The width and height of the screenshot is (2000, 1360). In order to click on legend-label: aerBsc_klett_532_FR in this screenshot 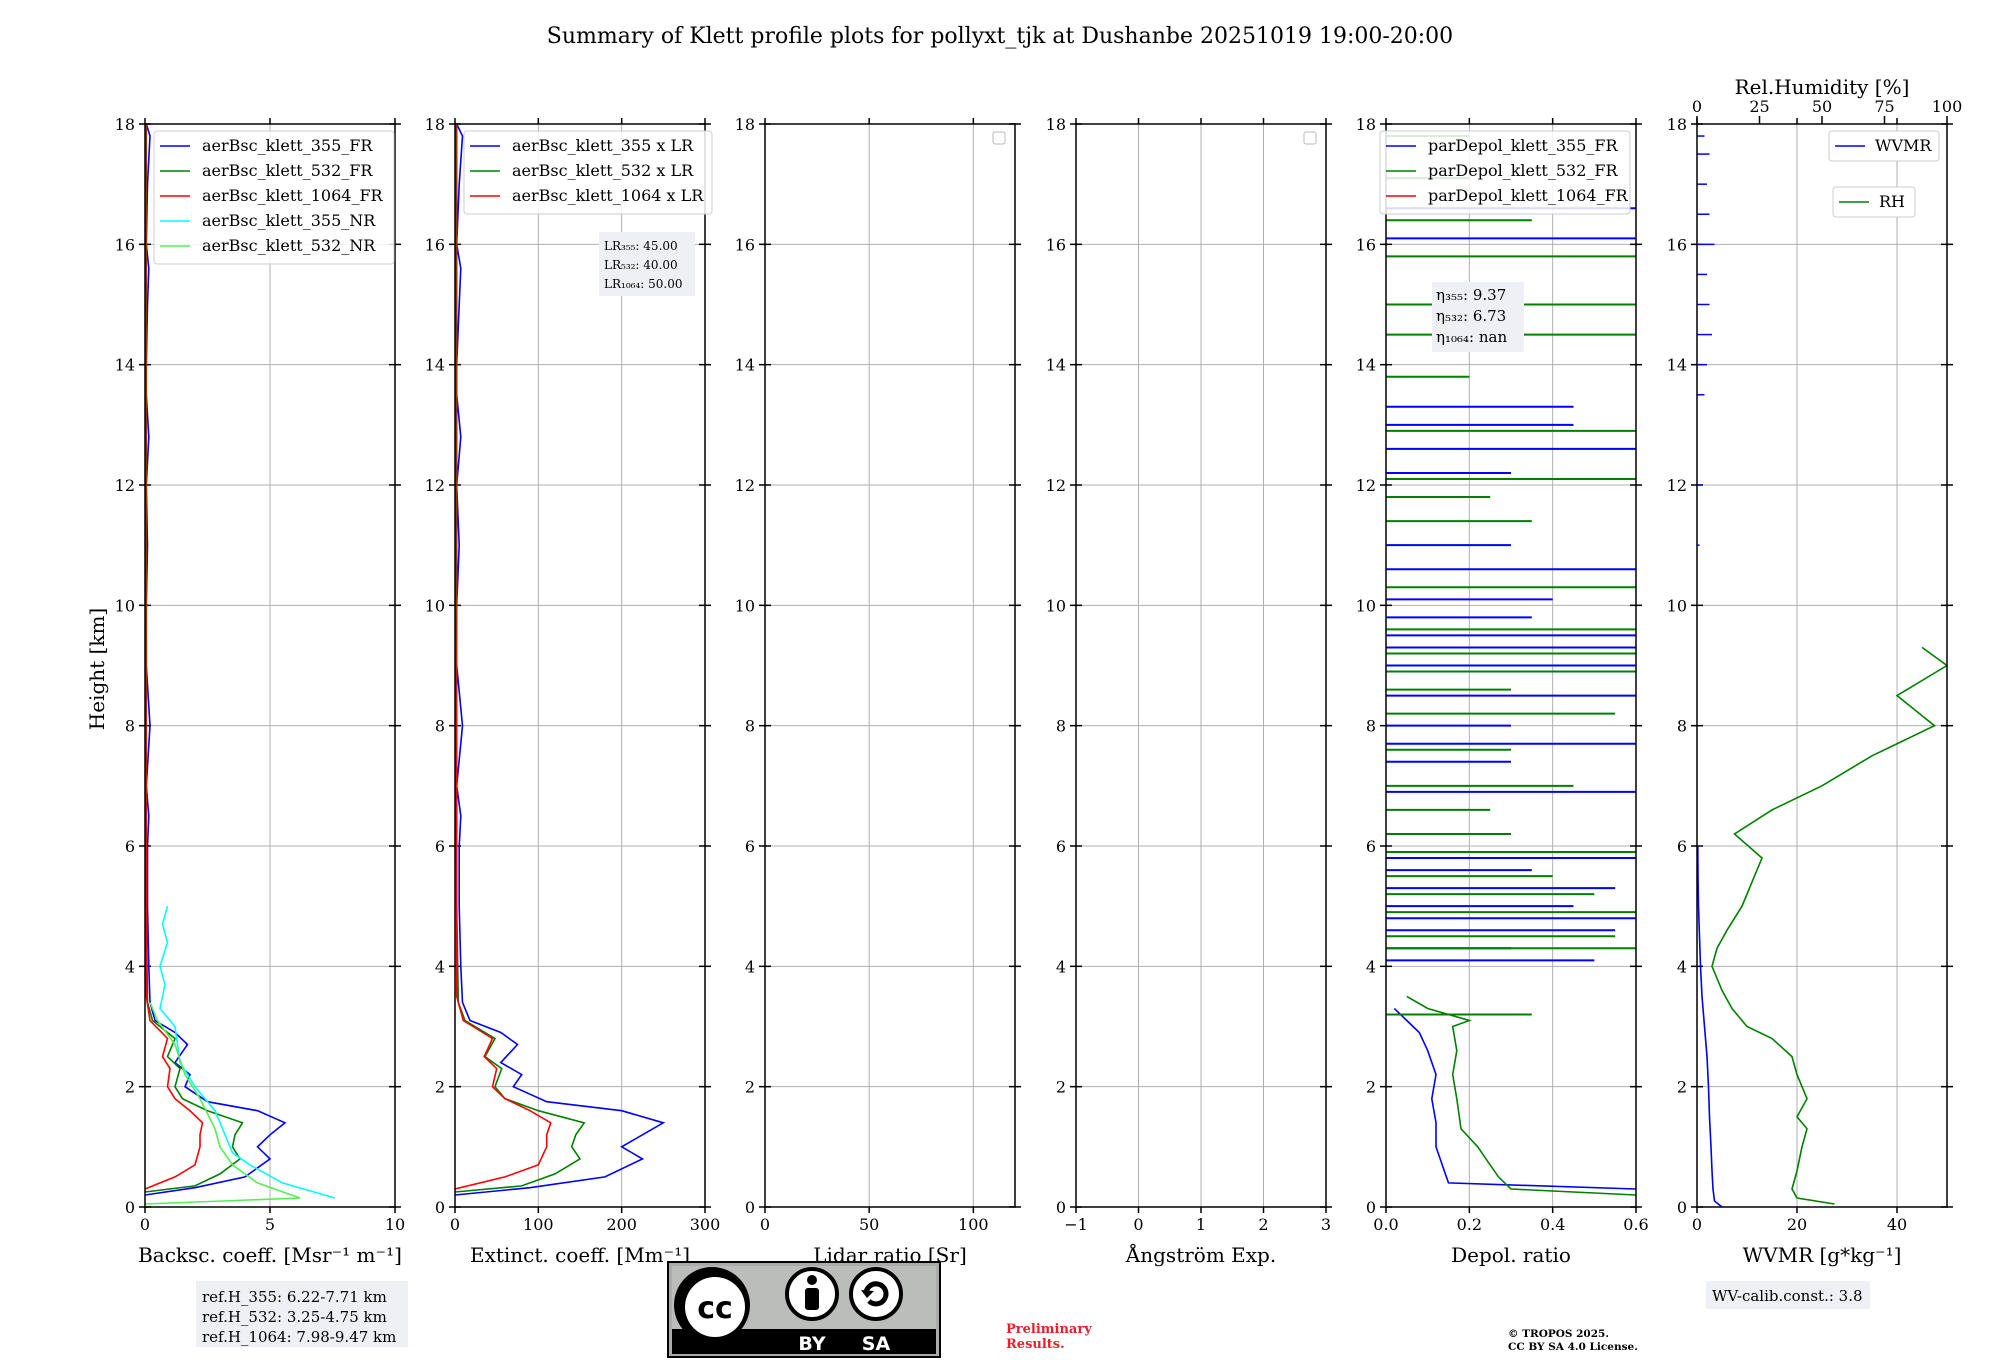, I will do `click(287, 170)`.